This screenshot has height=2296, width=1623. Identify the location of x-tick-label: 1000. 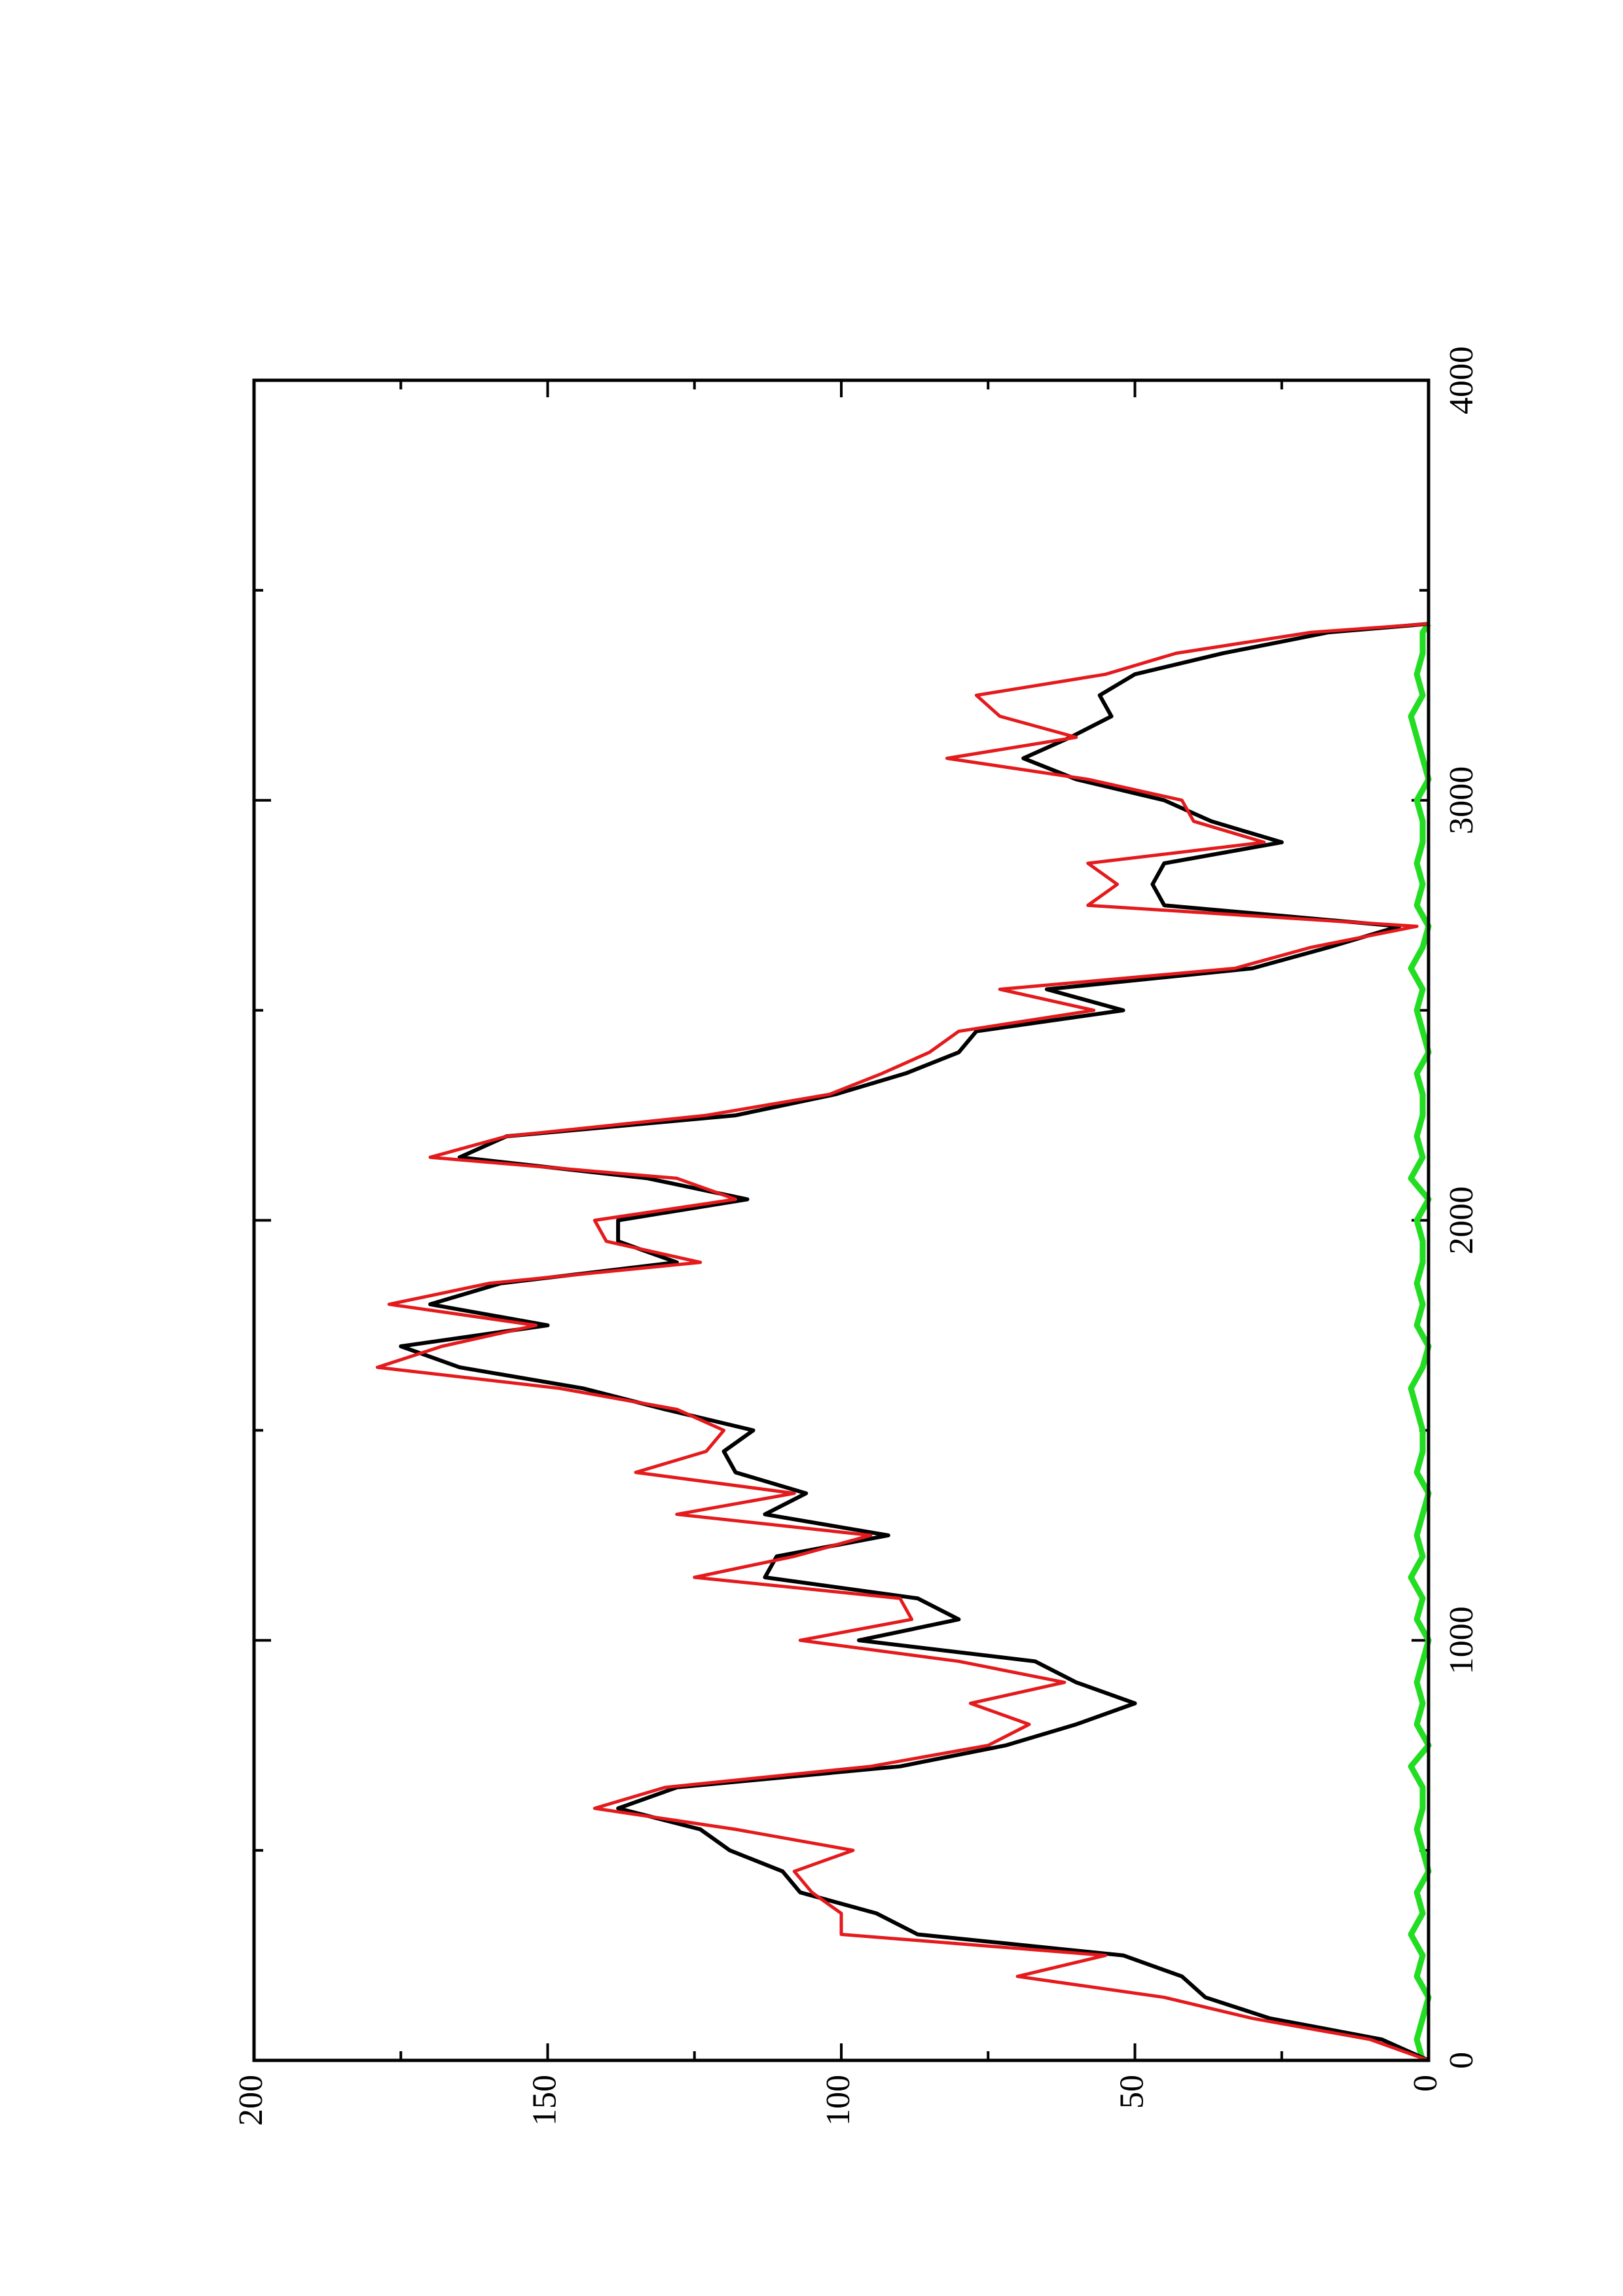
(1461, 1640).